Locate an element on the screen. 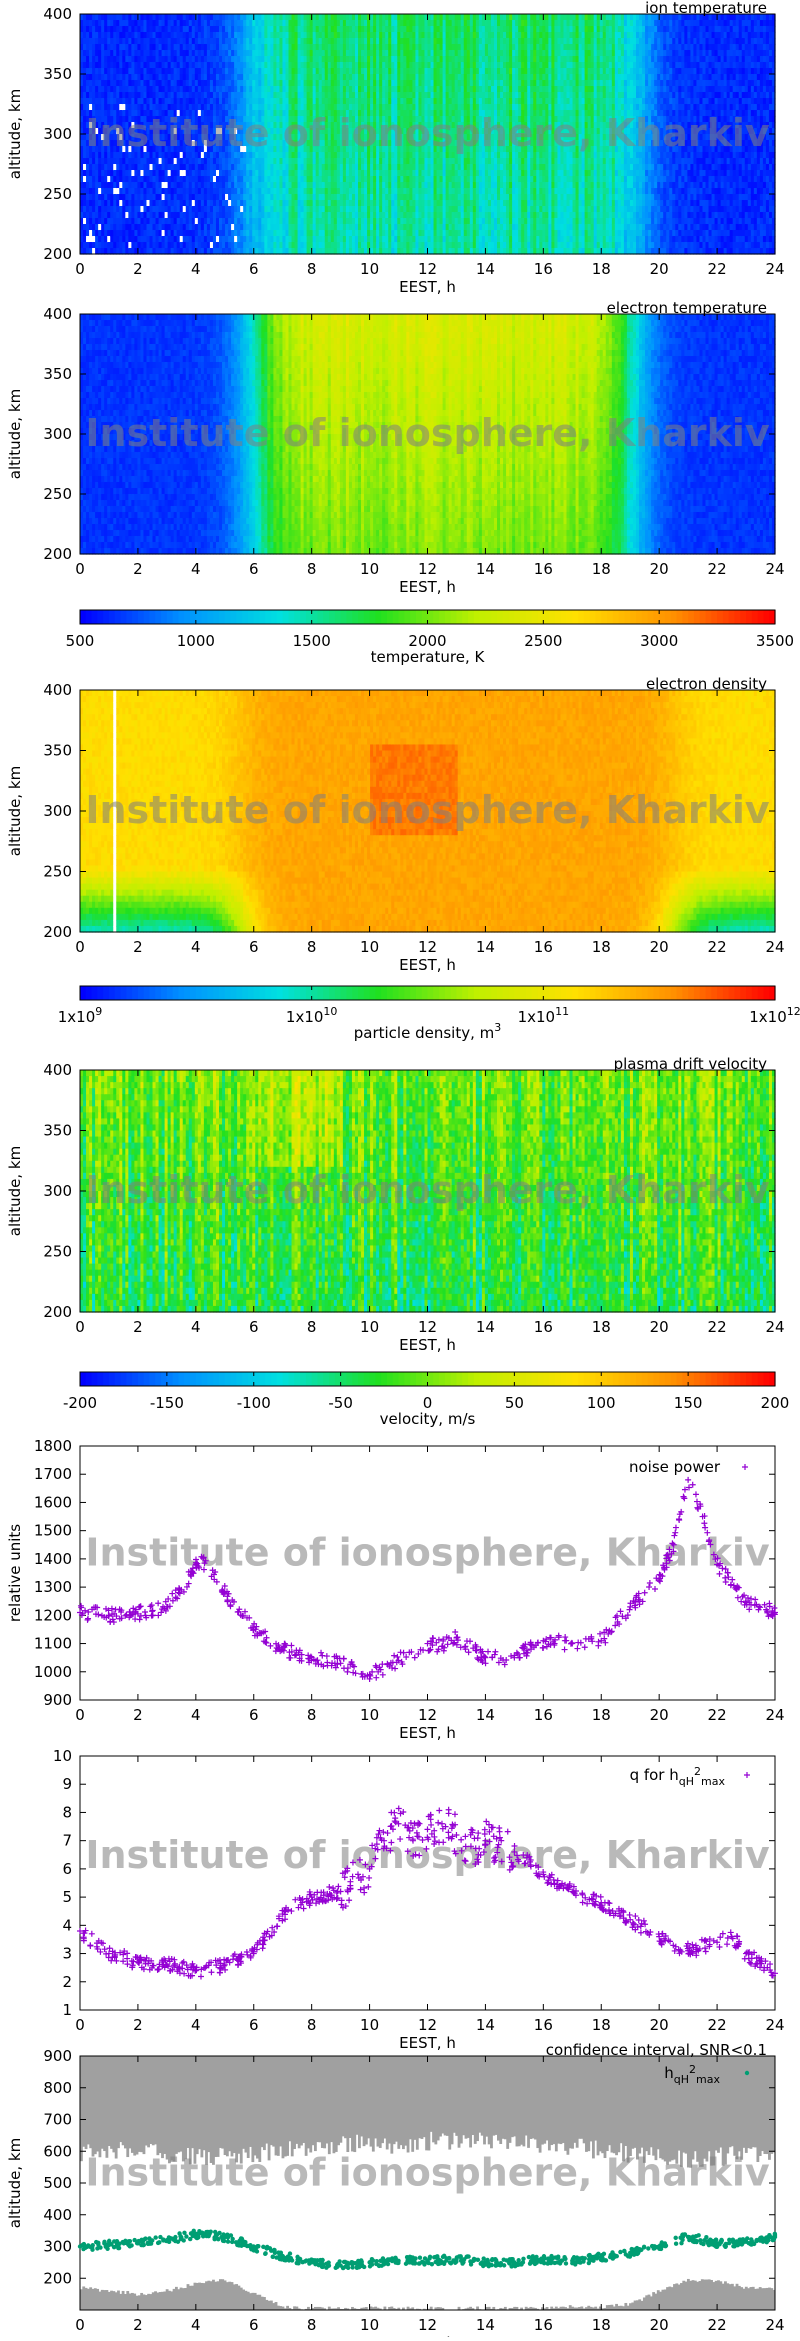 This screenshot has width=800, height=2341. colorbar-tick-label: 1x10⁹ is located at coordinates (80, 1015).